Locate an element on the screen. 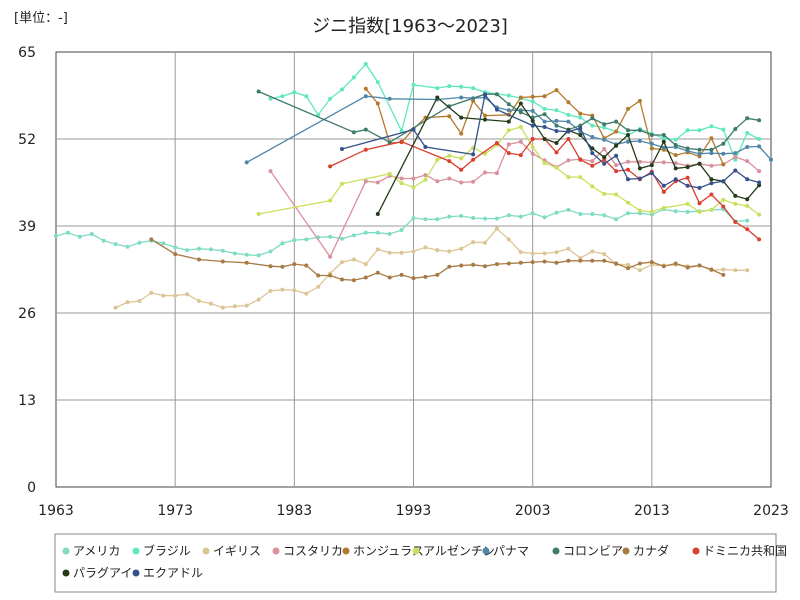  x-tick-label: 1993 is located at coordinates (414, 511).